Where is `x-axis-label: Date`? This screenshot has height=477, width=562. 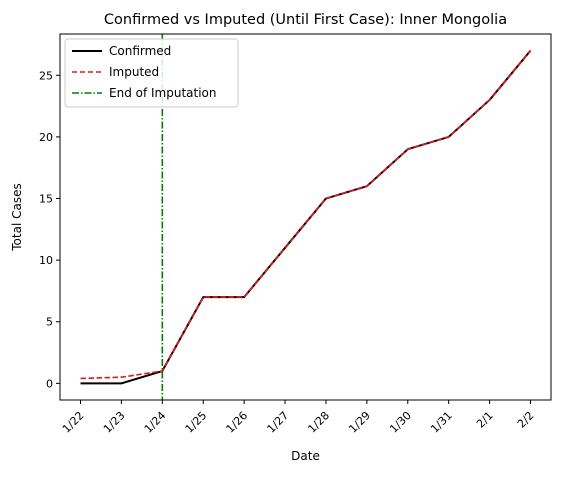
x-axis-label: Date is located at coordinates (305, 456).